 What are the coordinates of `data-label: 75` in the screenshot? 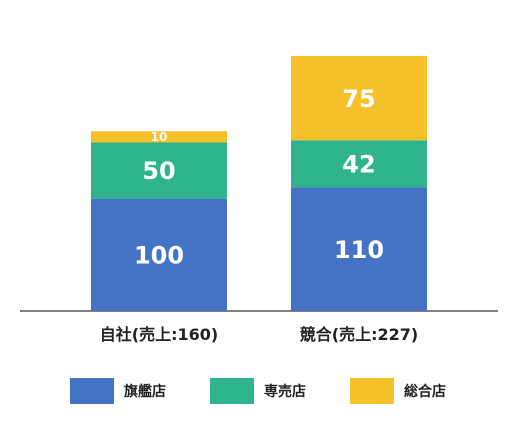 It's located at (358, 99).